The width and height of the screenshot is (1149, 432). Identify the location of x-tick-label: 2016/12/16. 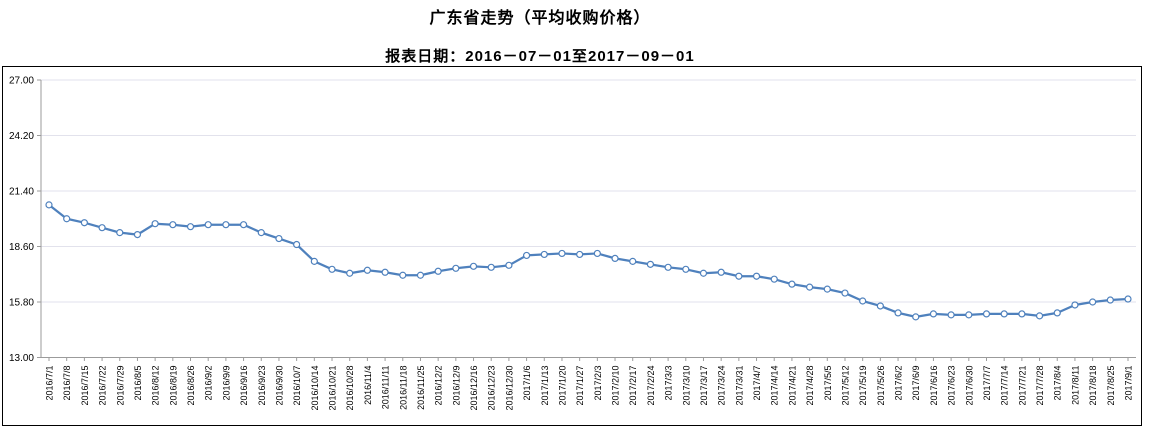
(474, 388).